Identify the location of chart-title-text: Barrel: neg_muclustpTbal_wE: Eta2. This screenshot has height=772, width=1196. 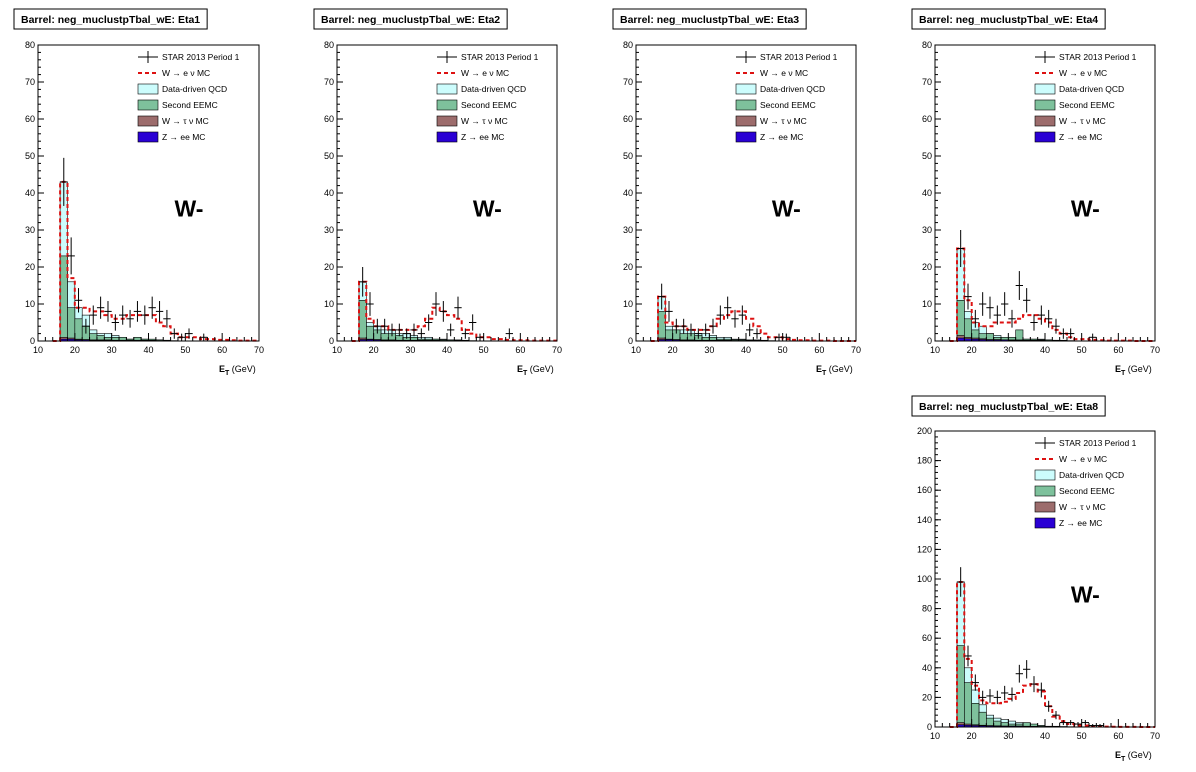
(410, 20).